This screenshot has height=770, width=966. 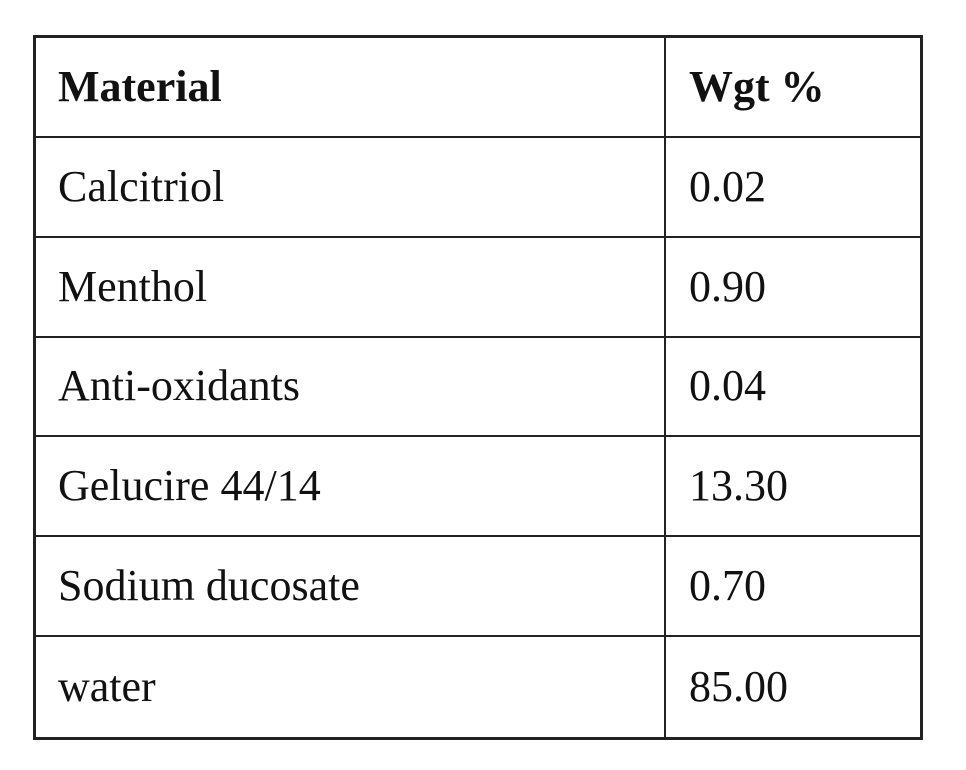 I want to click on weight-cell: 13.30, so click(x=793, y=487).